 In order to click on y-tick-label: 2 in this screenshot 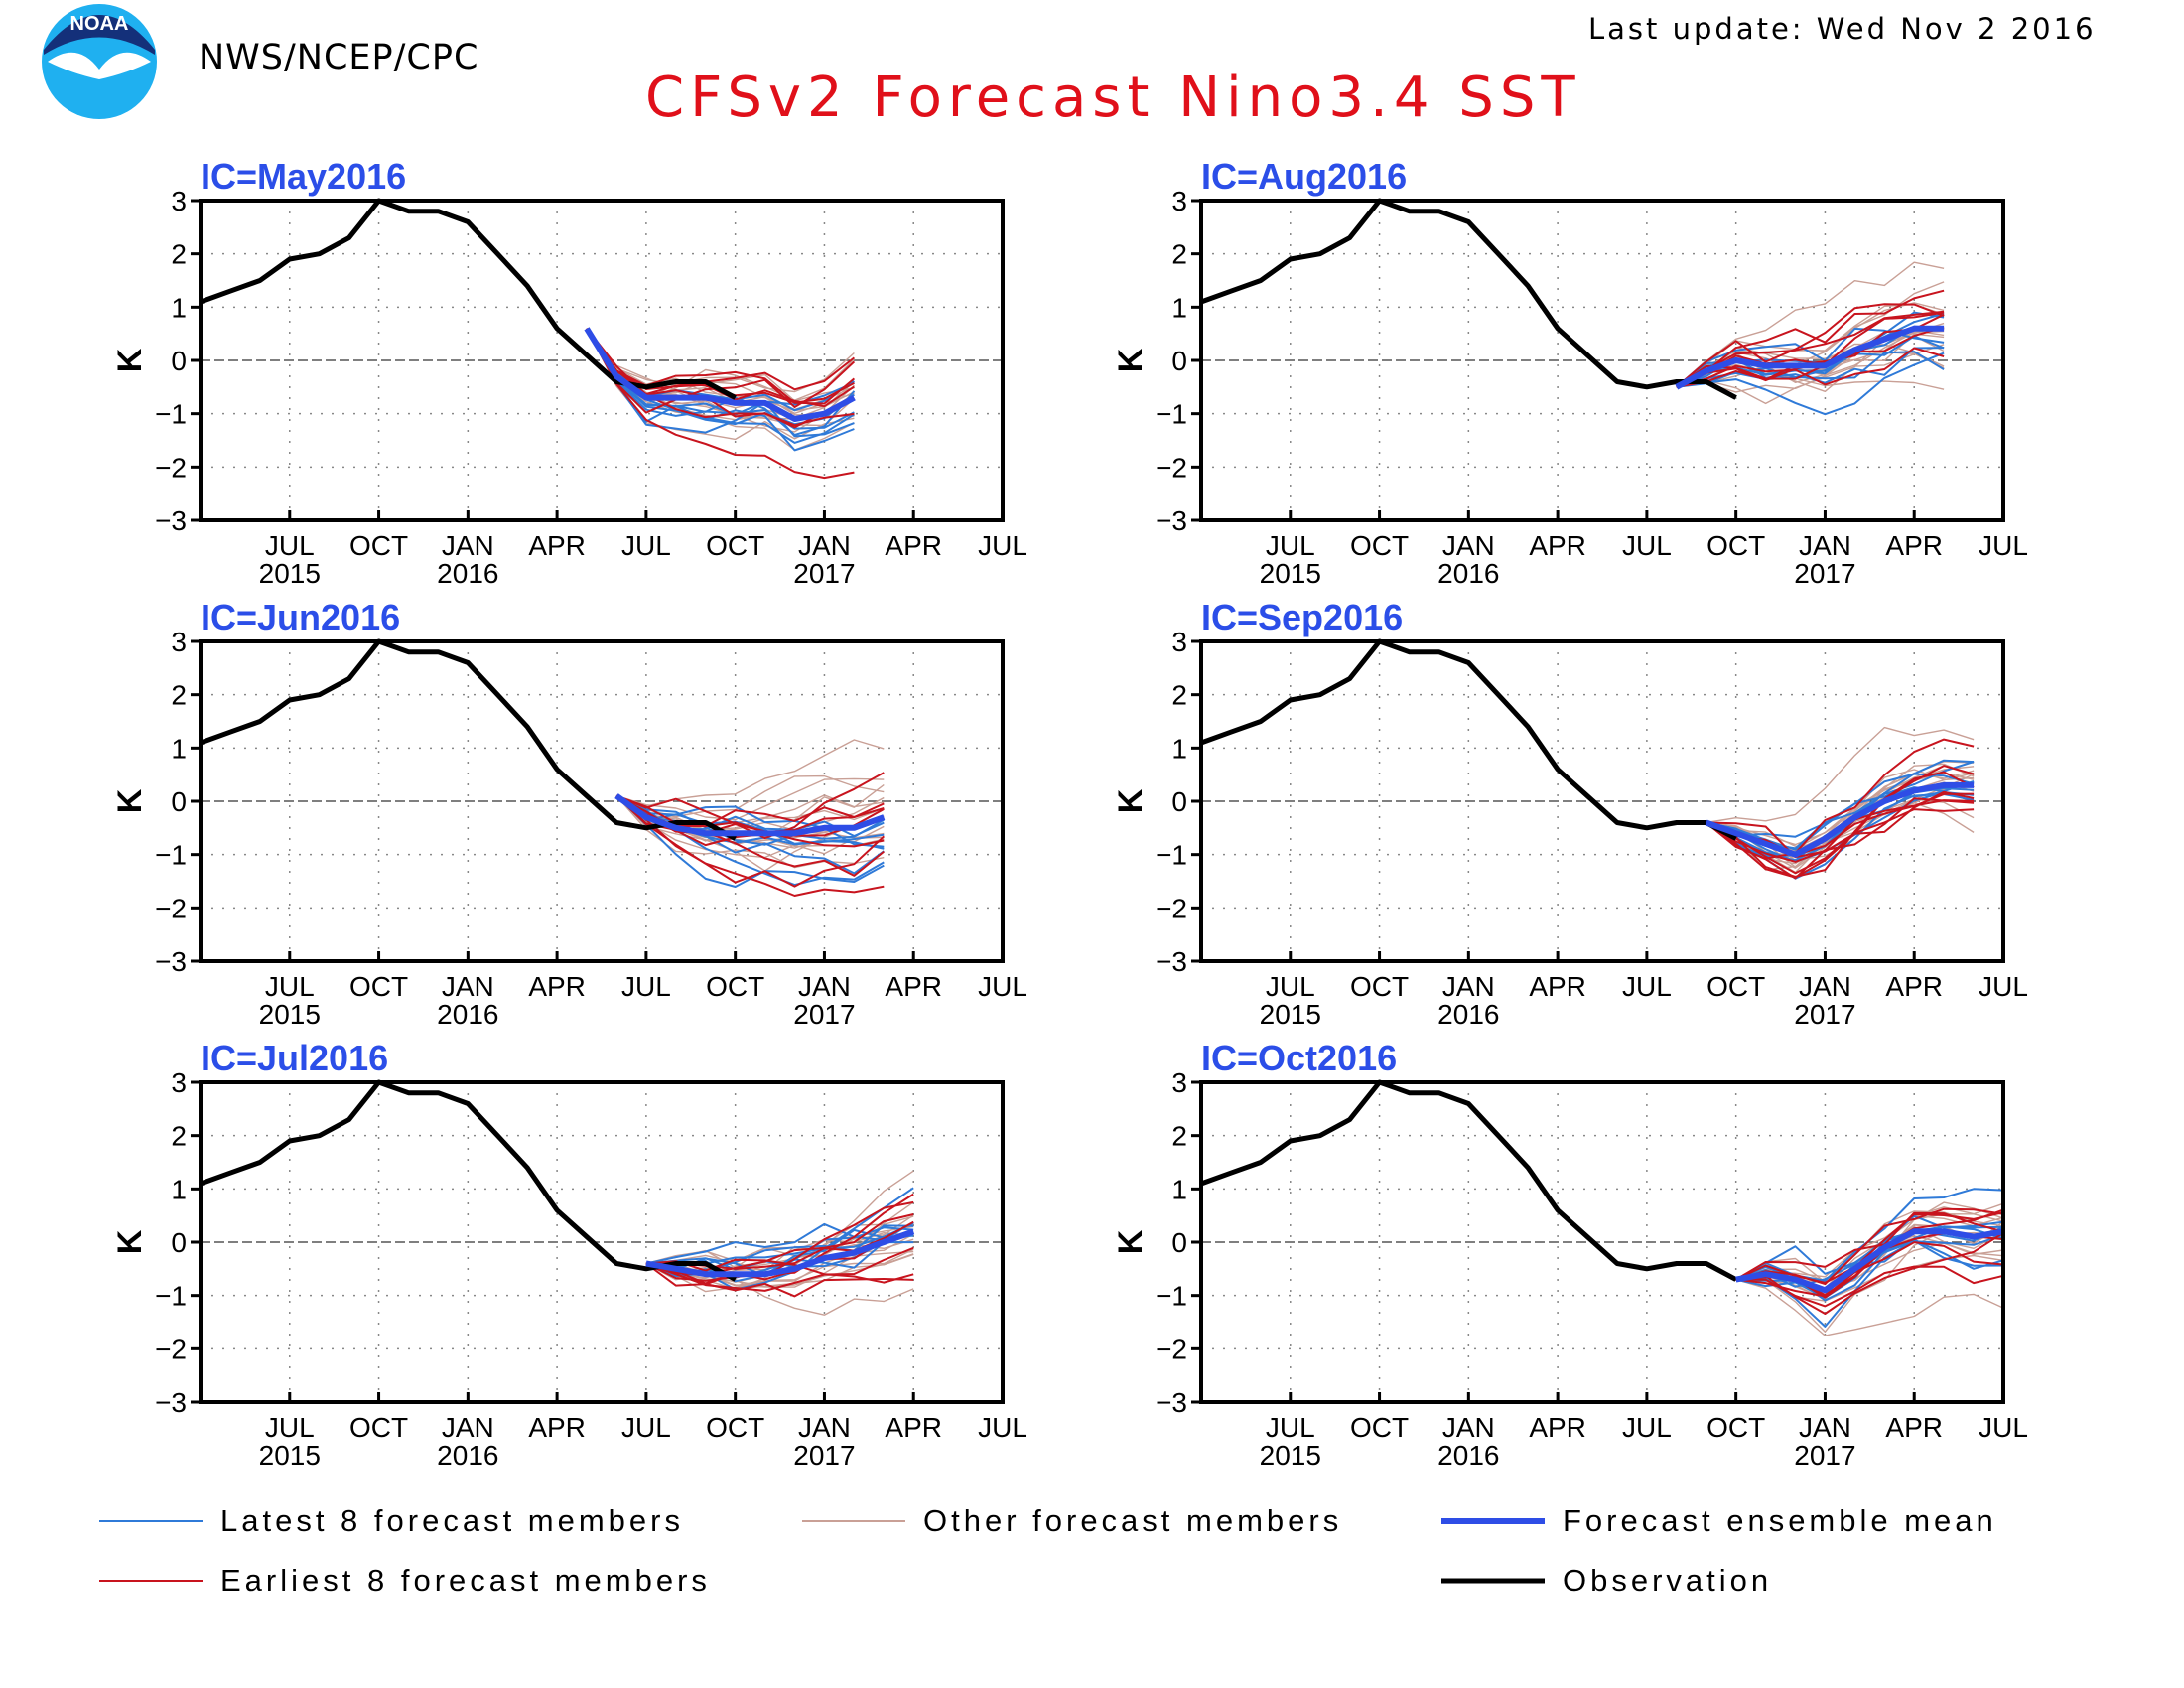, I will do `click(1179, 254)`.